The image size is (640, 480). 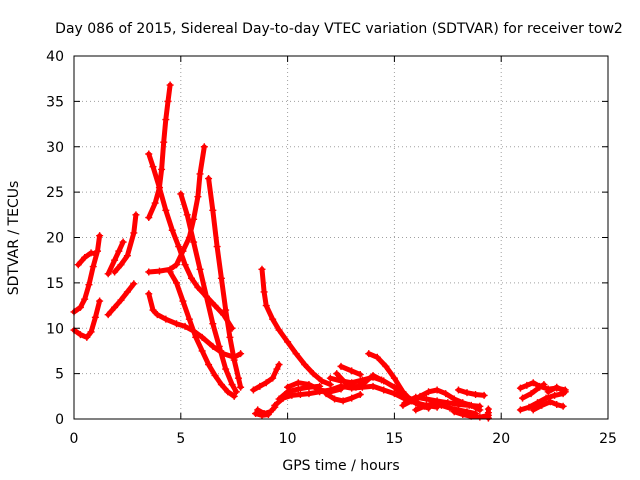 What do you see at coordinates (59, 375) in the screenshot?
I see `y-tick-label: 5` at bounding box center [59, 375].